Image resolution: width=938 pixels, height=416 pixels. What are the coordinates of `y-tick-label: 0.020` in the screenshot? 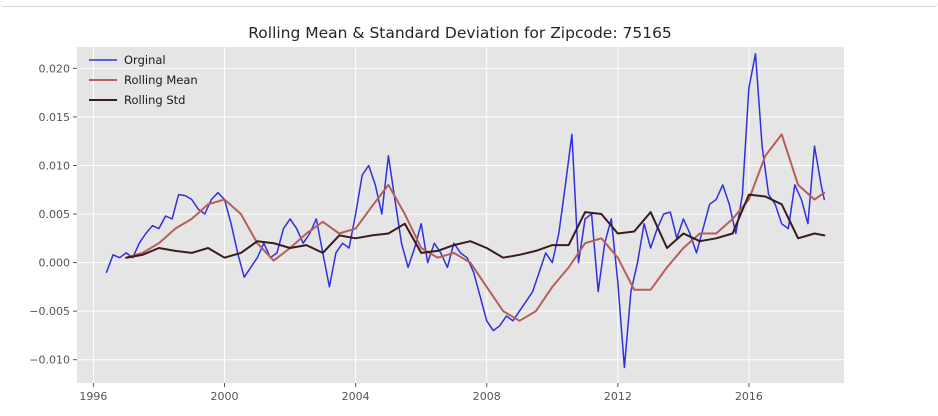 It's located at (55, 68).